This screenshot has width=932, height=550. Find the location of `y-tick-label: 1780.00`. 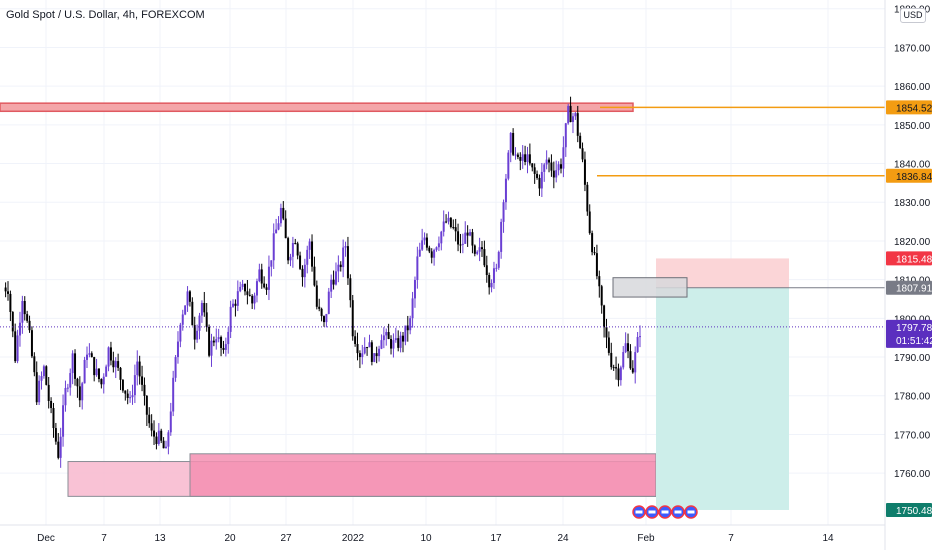

y-tick-label: 1780.00 is located at coordinates (912, 397).